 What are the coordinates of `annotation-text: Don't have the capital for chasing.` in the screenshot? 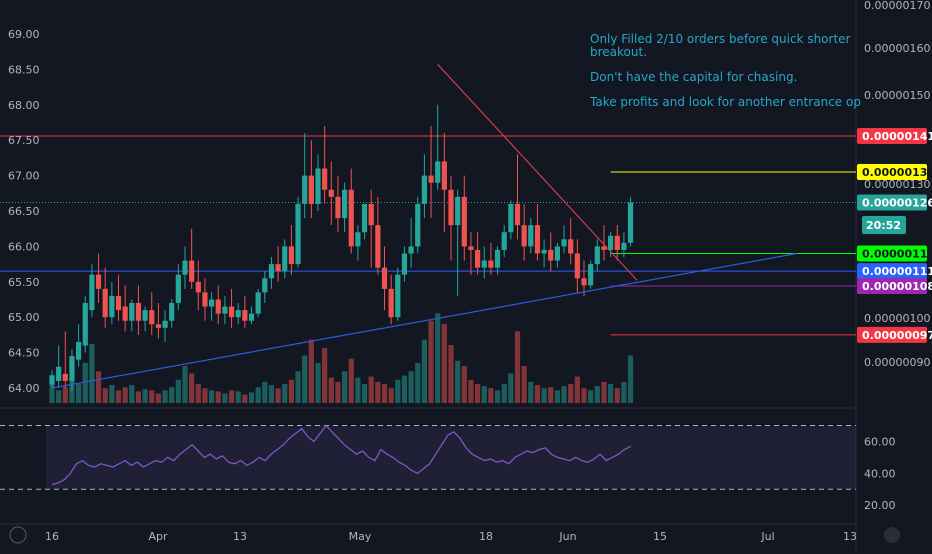 It's located at (693, 77).